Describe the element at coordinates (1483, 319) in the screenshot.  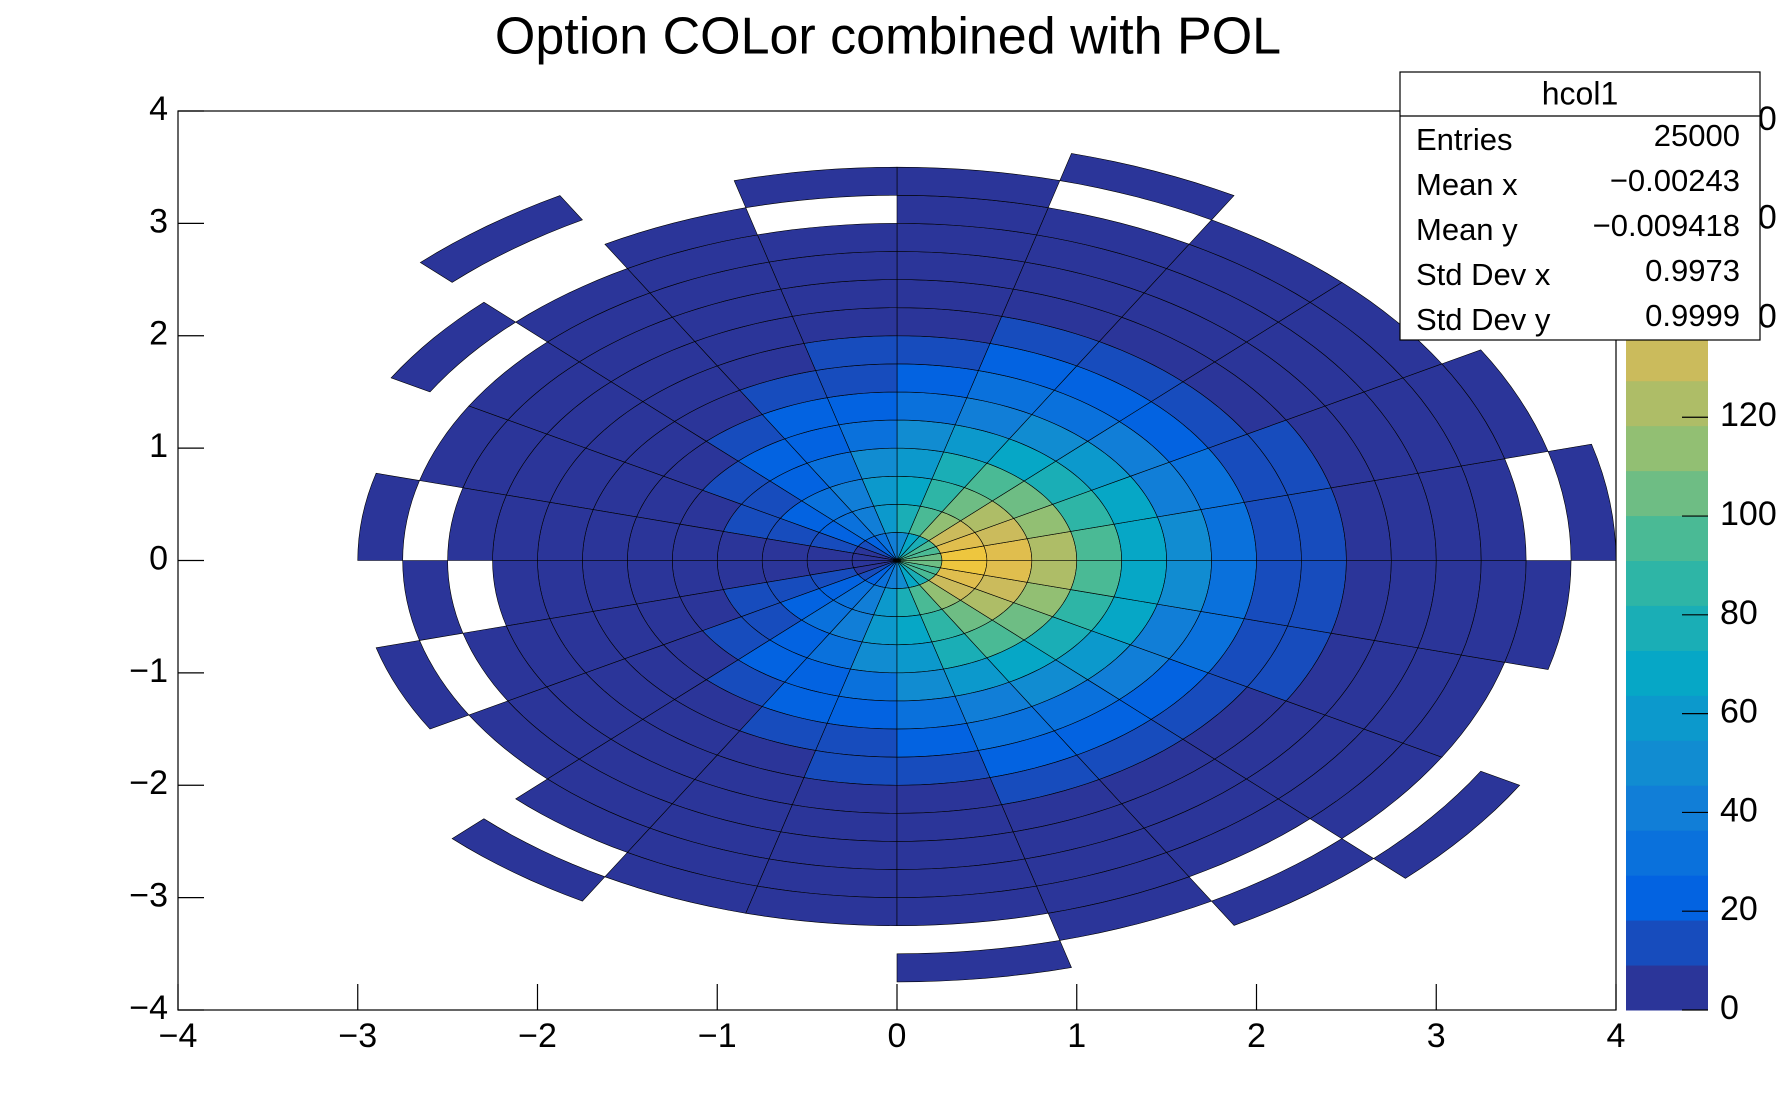
I see `stats-label: Std Dev y` at that location.